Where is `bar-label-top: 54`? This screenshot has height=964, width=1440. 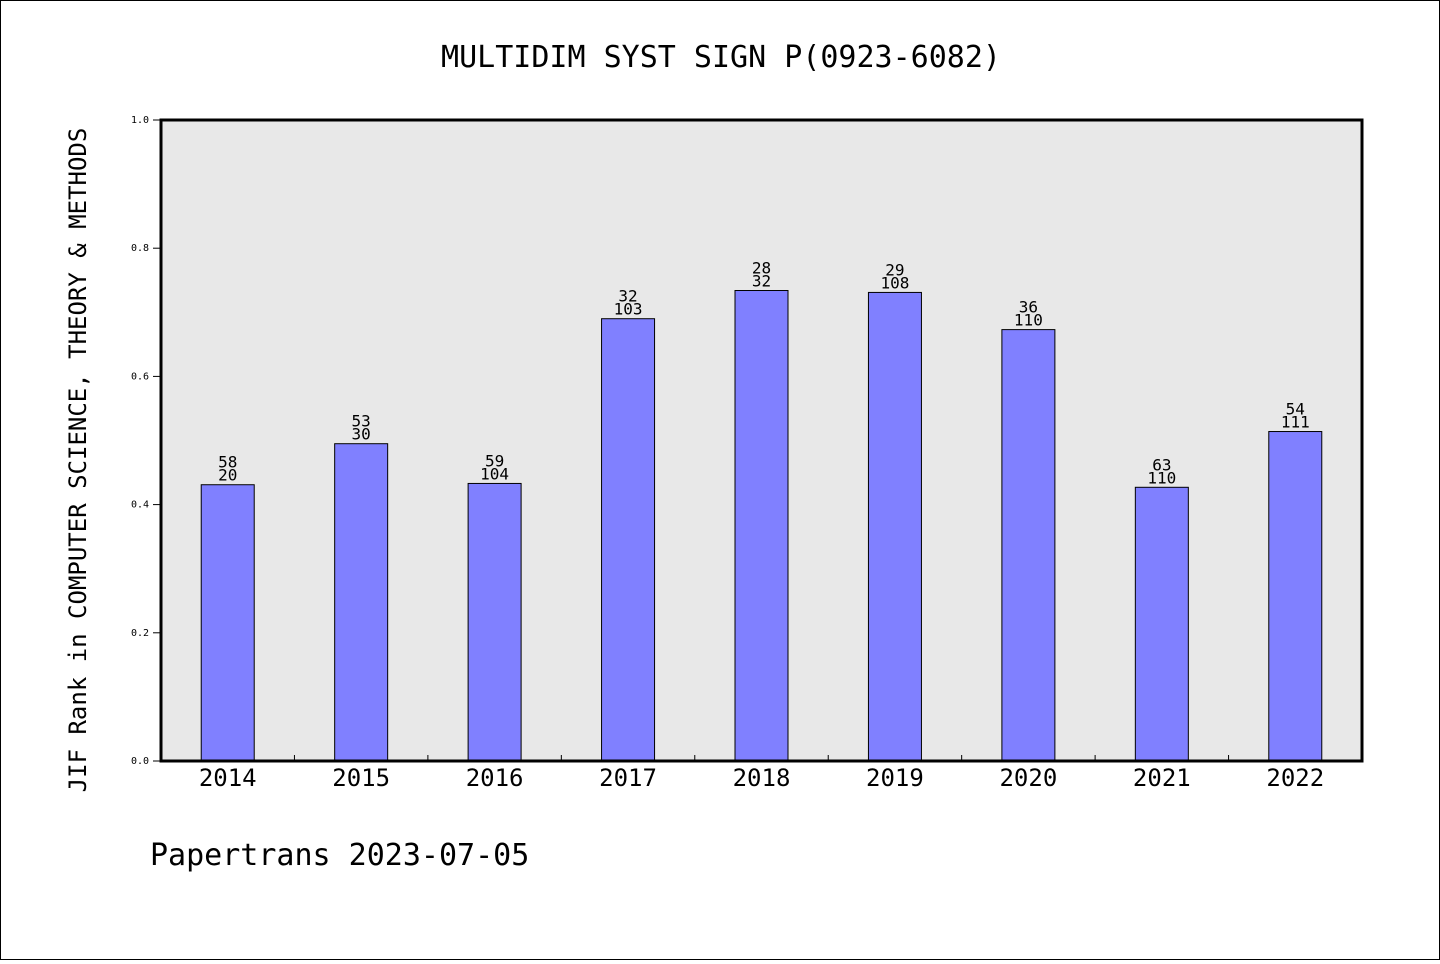 bar-label-top: 54 is located at coordinates (1295, 409).